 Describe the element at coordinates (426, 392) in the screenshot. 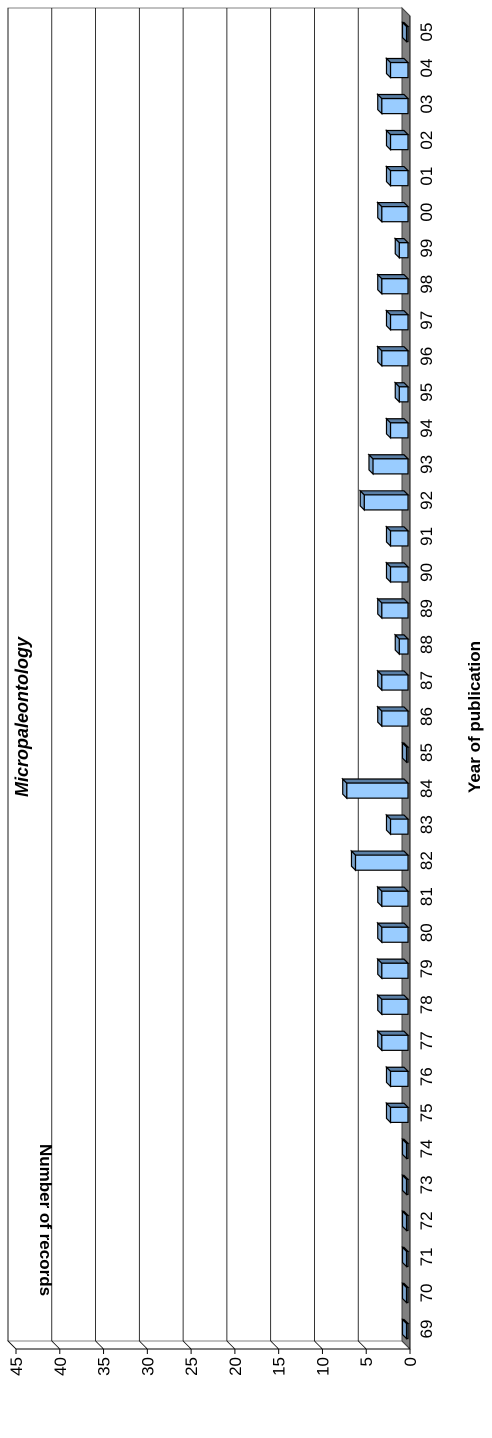

I see `x-tick-label: 95` at that location.